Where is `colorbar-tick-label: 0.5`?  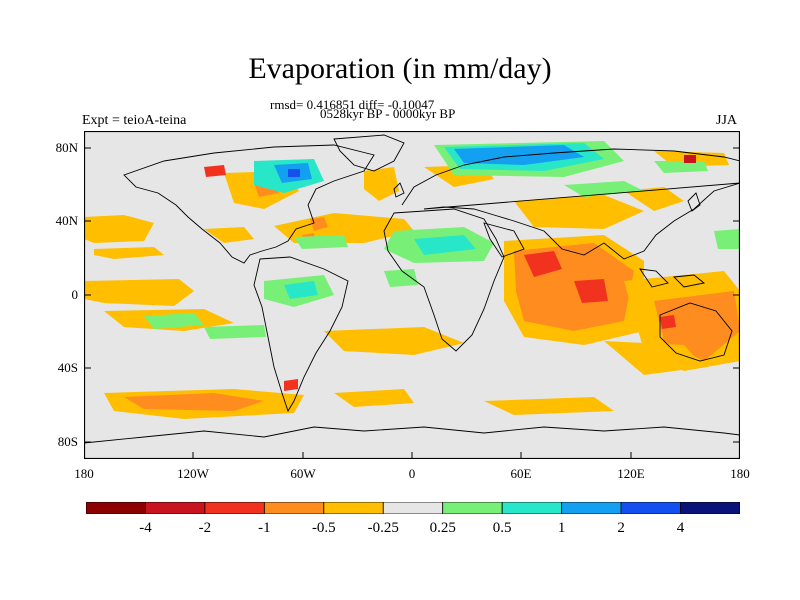 colorbar-tick-label: 0.5 is located at coordinates (502, 528).